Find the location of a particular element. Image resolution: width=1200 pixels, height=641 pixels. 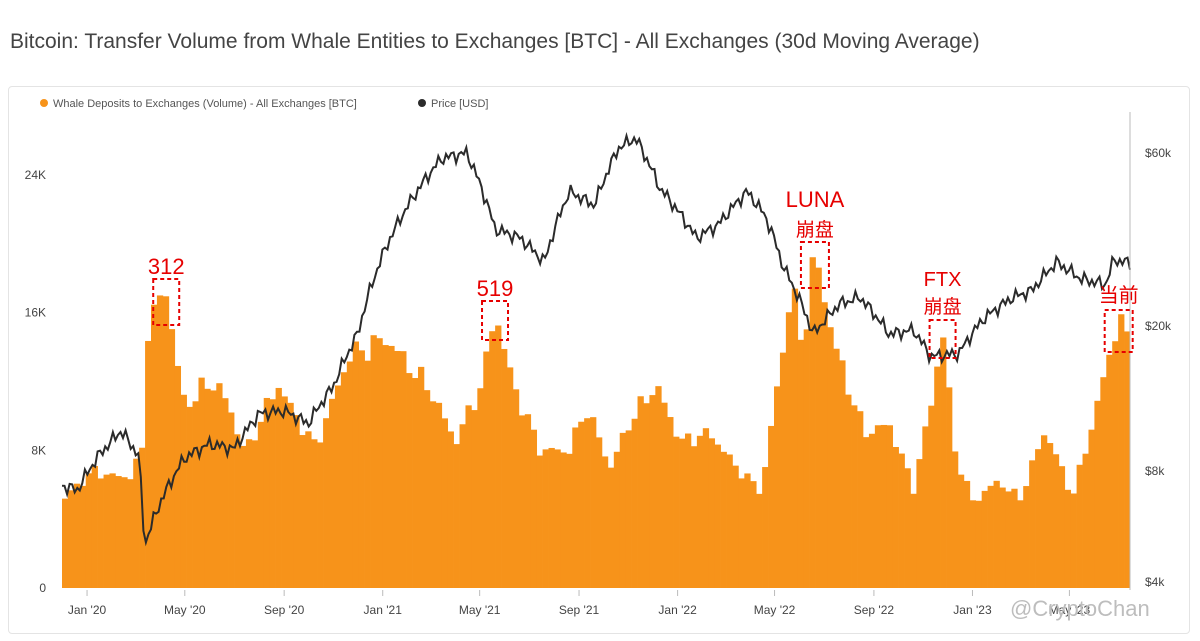

x-tick-label: Jan '20 is located at coordinates (87, 610).